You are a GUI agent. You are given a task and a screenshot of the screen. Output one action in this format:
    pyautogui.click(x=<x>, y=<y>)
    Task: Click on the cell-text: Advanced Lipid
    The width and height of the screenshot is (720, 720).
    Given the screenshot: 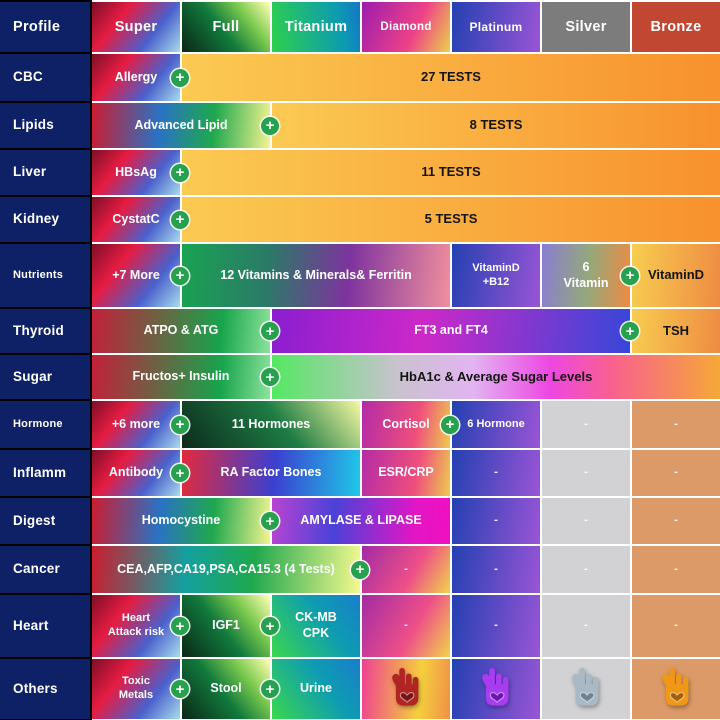 What is the action you would take?
    pyautogui.click(x=181, y=124)
    